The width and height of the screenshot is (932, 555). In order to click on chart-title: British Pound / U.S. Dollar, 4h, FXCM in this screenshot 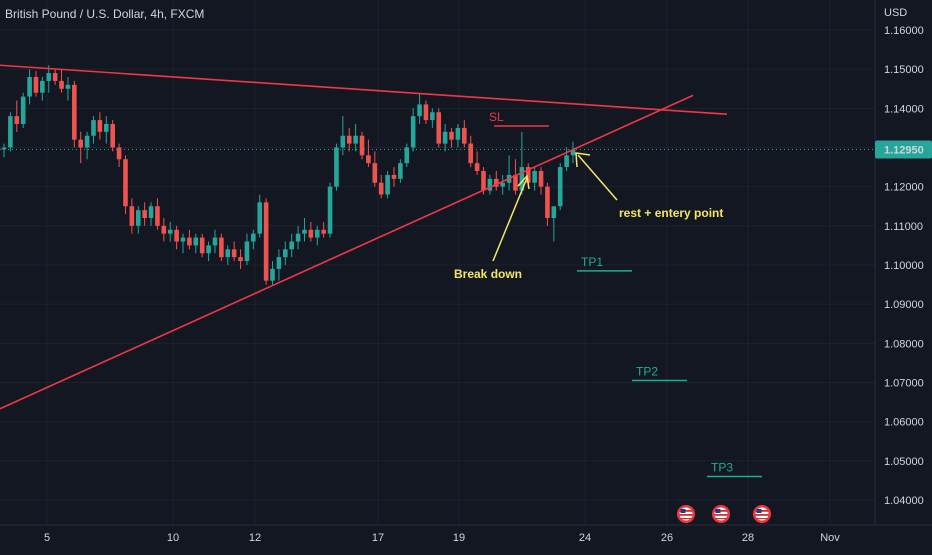, I will do `click(105, 14)`.